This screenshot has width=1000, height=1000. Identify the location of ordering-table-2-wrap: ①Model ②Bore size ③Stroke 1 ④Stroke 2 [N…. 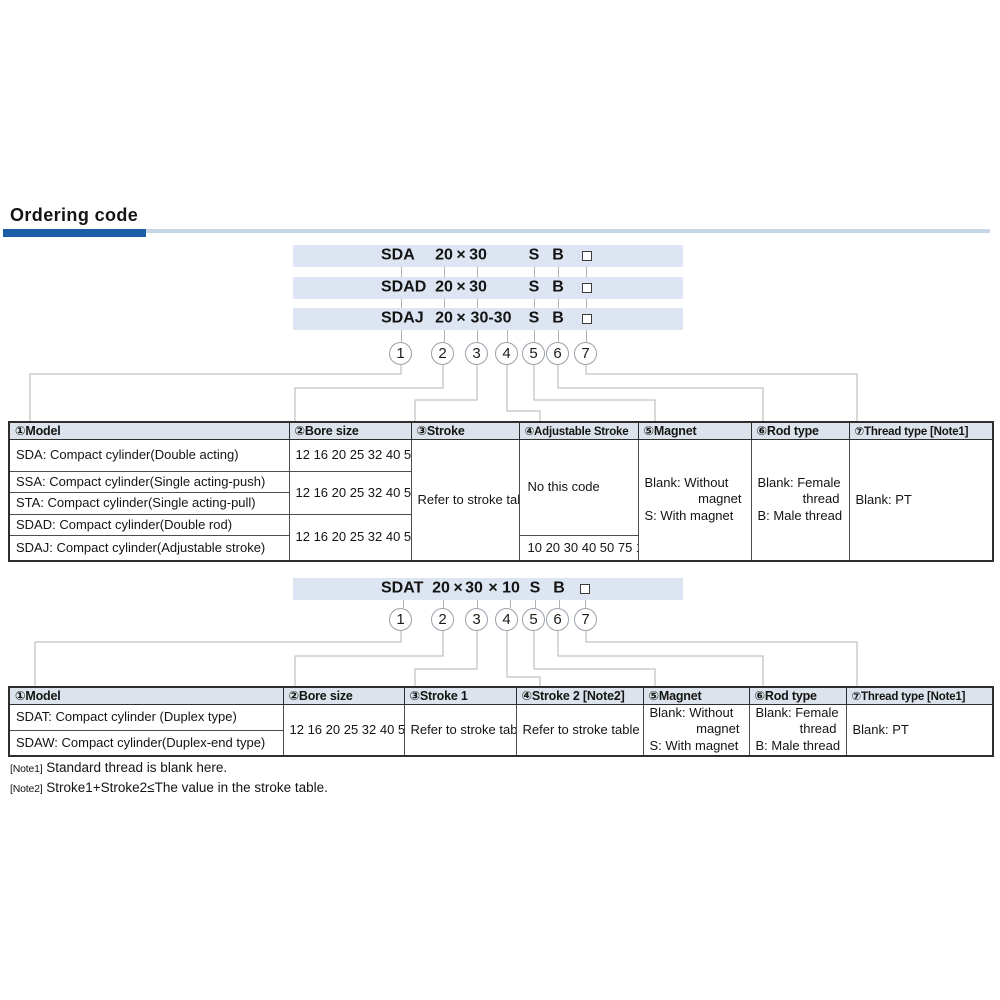
(501, 721).